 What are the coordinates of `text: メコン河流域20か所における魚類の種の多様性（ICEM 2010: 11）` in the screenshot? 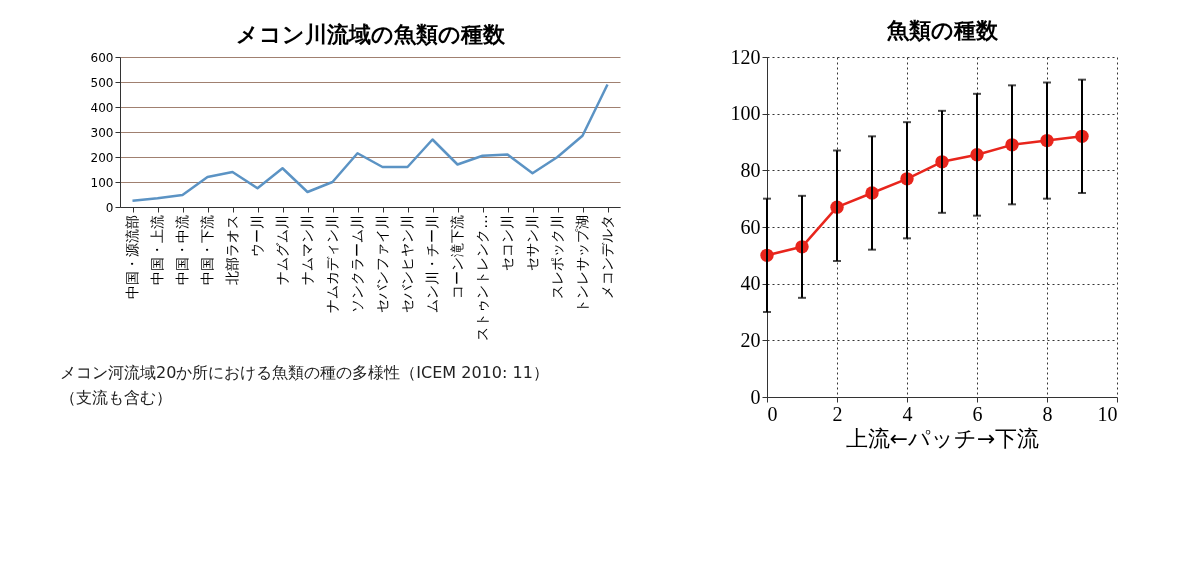 It's located at (304, 372).